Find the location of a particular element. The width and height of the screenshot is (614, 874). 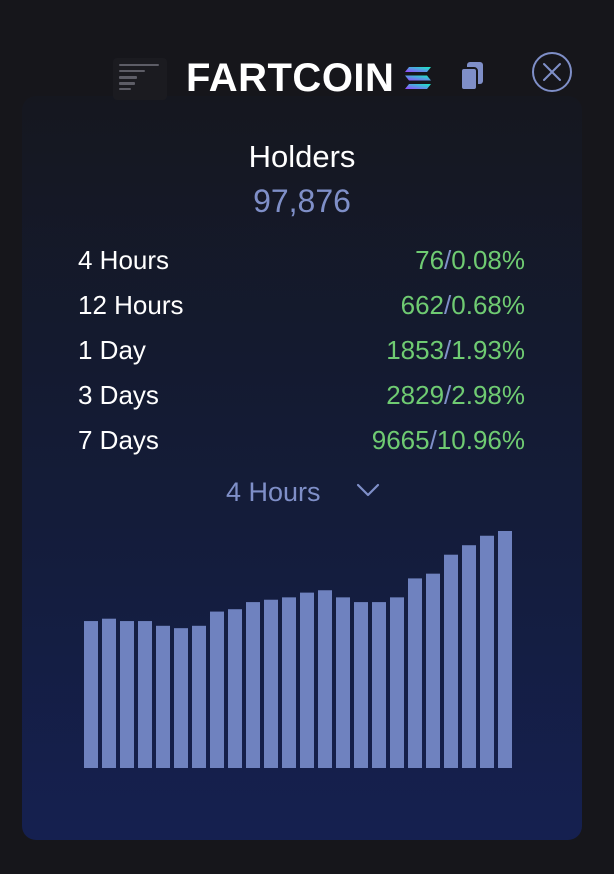

stat-row-12-hours: 12 Hours 662/0.68% is located at coordinates (301, 308).